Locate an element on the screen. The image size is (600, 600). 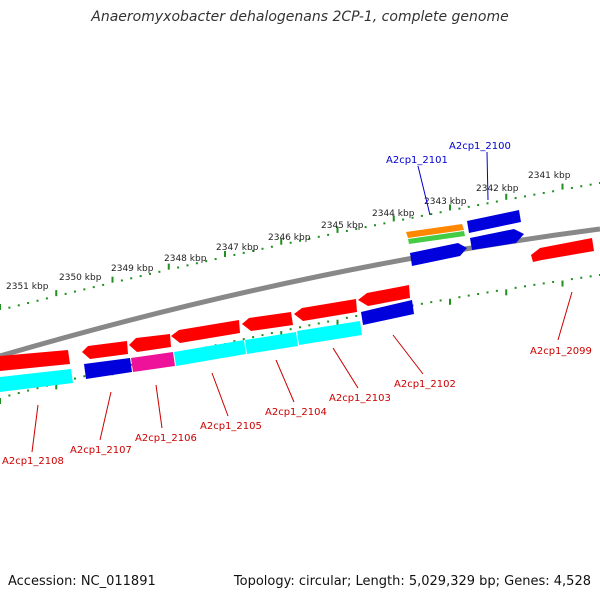
kbp-label-2351: 2351 kbp is located at coordinates (27, 287).